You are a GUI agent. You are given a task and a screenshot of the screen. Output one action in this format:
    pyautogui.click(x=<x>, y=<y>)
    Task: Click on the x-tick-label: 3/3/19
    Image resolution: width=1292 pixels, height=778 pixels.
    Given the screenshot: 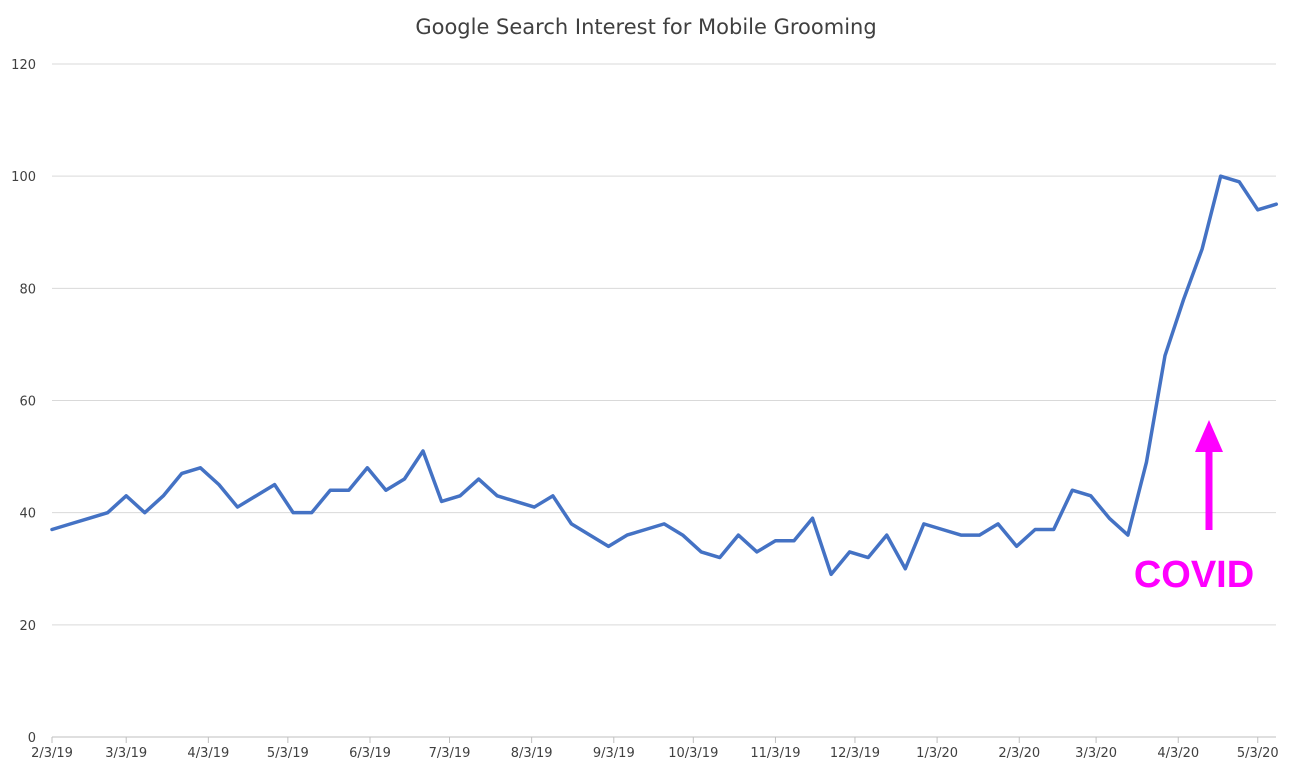 What is the action you would take?
    pyautogui.click(x=126, y=753)
    